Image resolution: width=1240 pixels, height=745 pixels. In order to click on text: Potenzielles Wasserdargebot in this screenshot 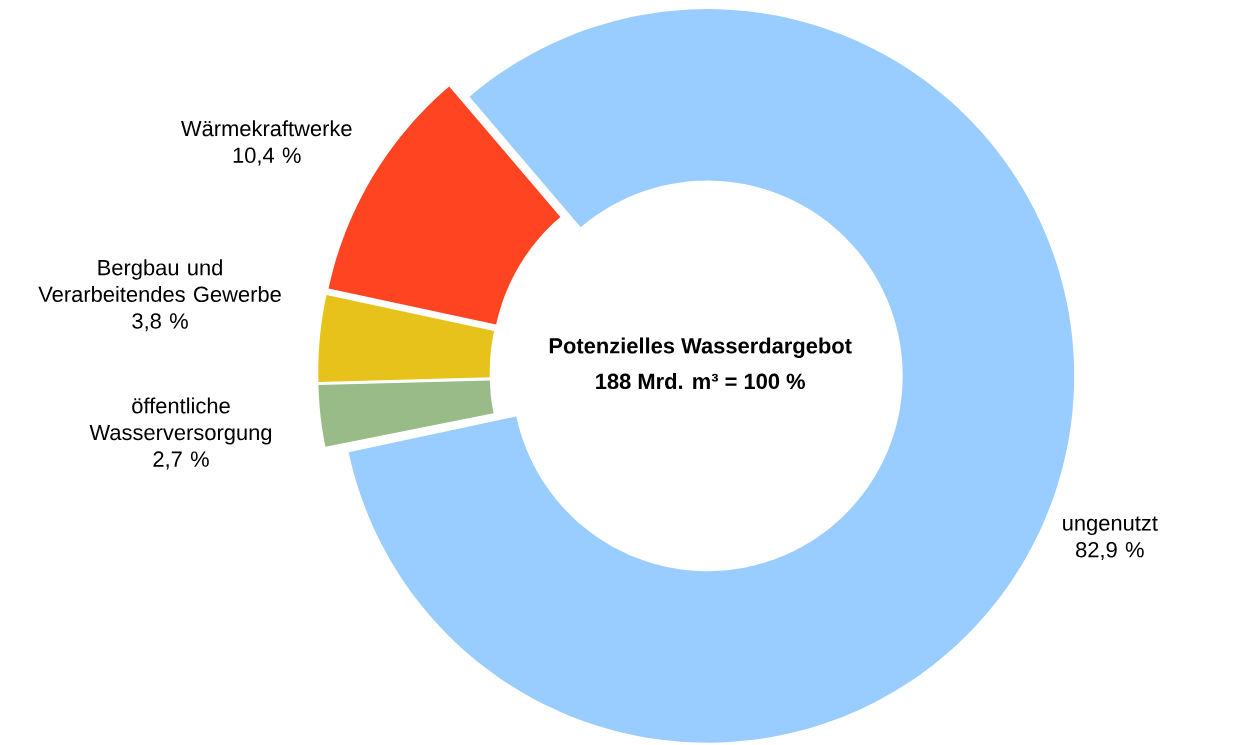, I will do `click(700, 347)`.